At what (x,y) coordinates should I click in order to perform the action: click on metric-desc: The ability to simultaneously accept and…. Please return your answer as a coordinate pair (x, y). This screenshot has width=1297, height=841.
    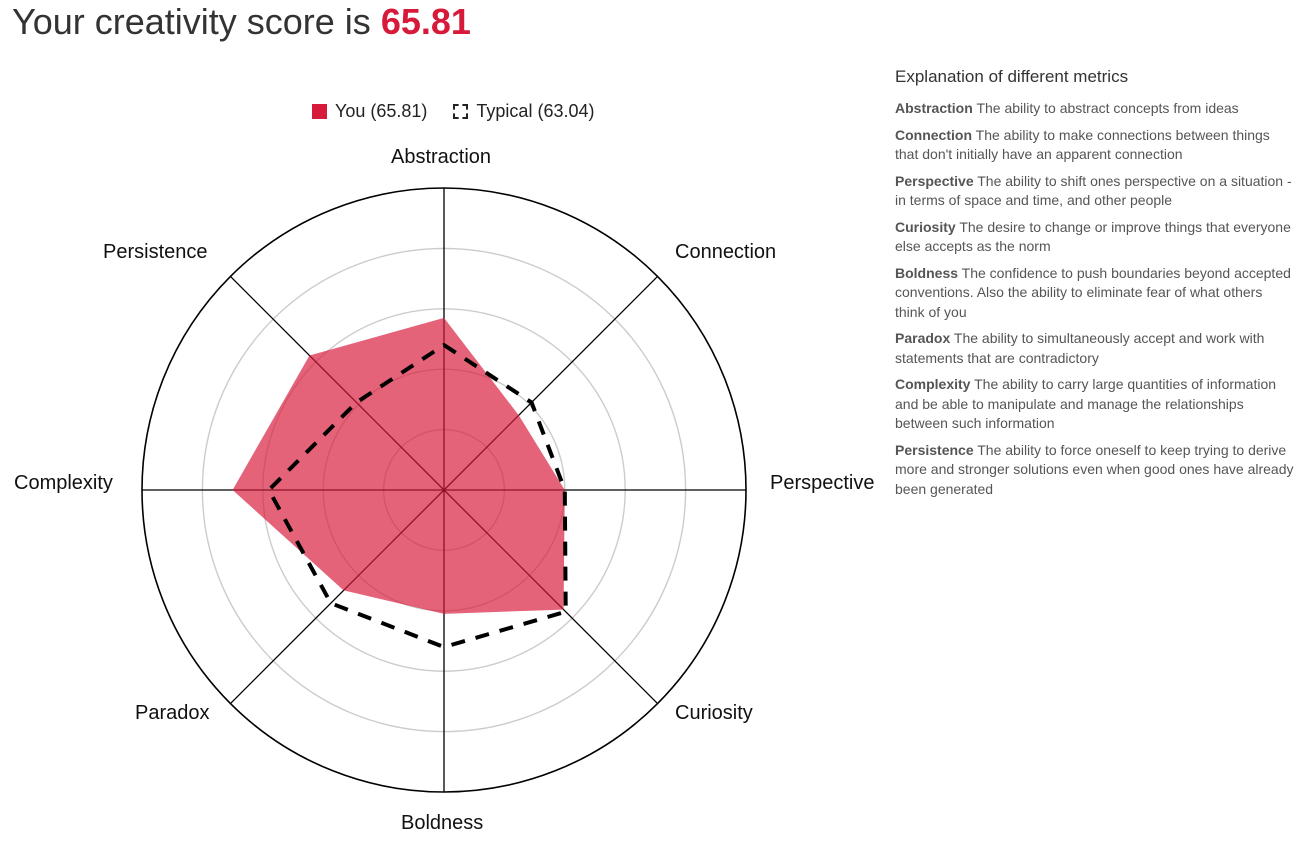
    Looking at the image, I should click on (1080, 348).